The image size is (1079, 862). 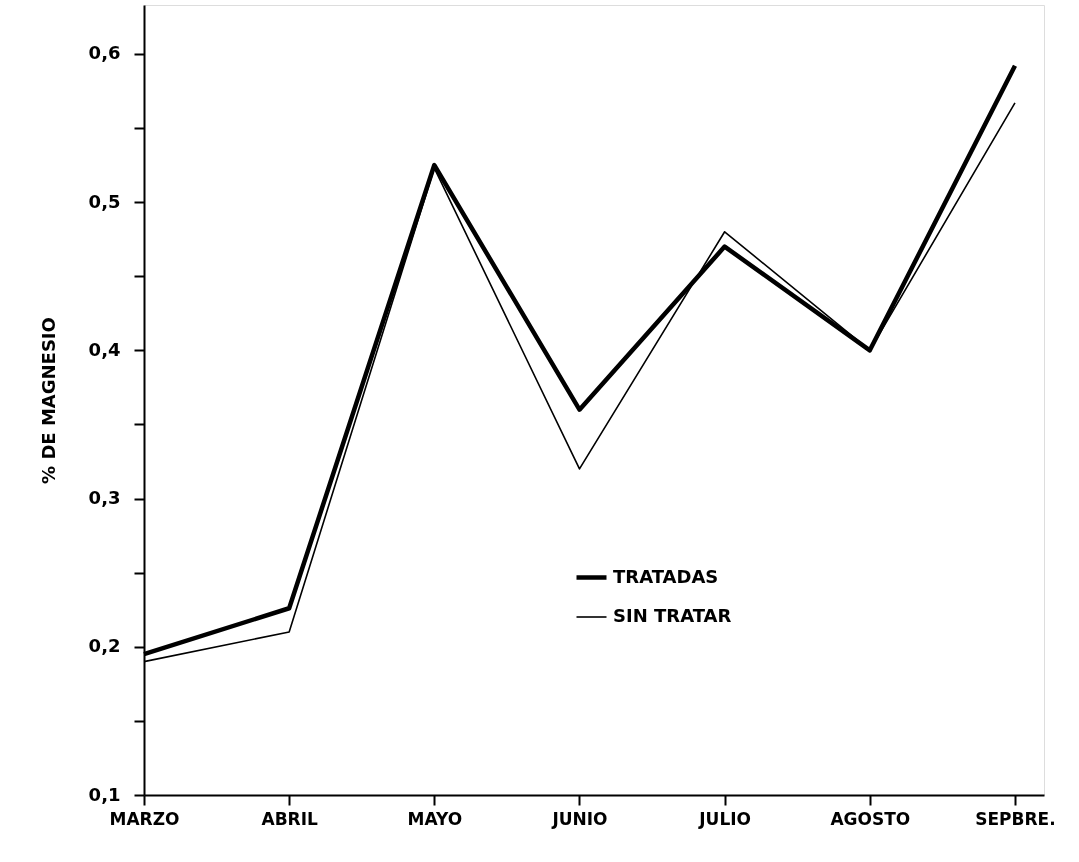 I want to click on x-tick-label: MAYO, so click(x=435, y=818).